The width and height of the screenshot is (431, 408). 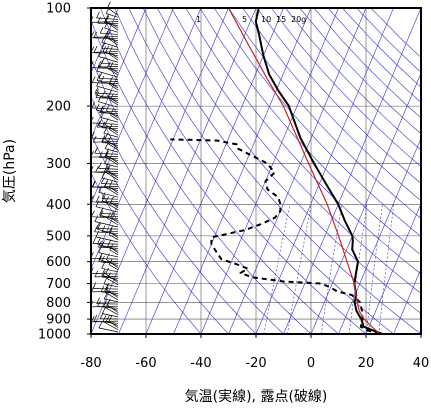 I want to click on y-tick-label: 700, so click(x=58, y=284).